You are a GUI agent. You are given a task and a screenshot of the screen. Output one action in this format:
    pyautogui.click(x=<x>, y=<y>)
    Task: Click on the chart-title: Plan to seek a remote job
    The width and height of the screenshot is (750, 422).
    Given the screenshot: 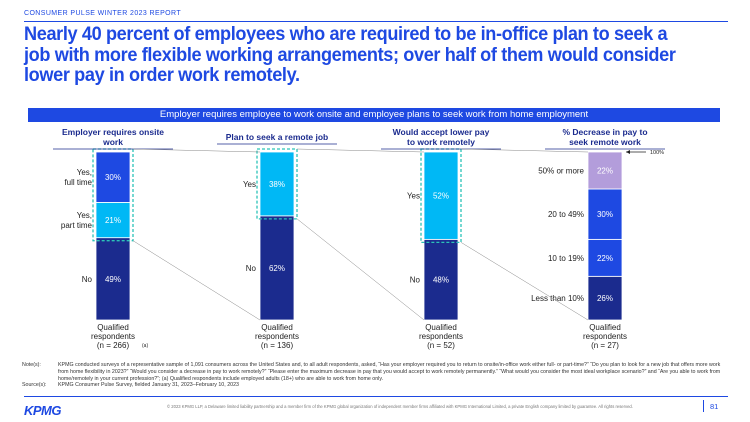 What is the action you would take?
    pyautogui.click(x=277, y=137)
    